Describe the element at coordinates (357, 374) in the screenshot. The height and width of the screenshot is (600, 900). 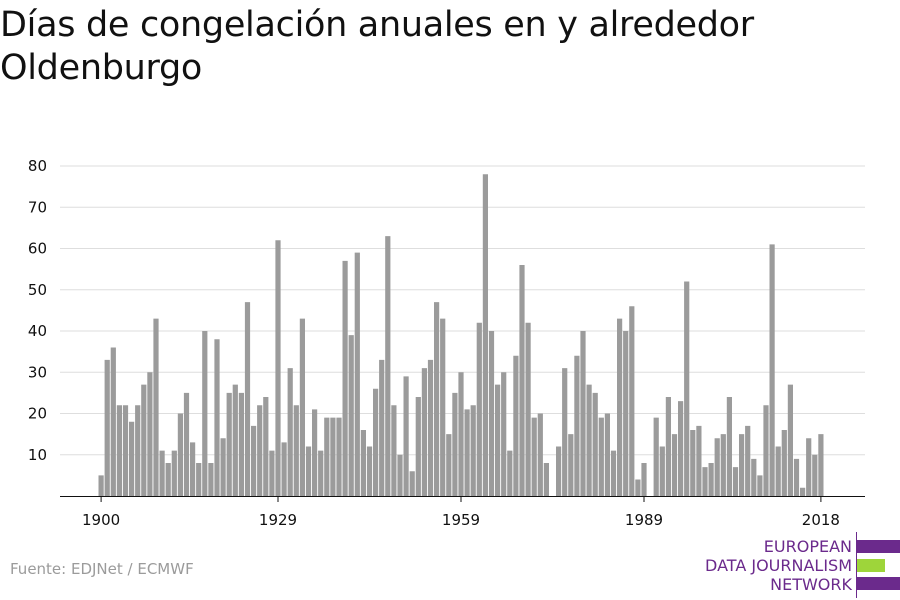
I see `bar-1942` at that location.